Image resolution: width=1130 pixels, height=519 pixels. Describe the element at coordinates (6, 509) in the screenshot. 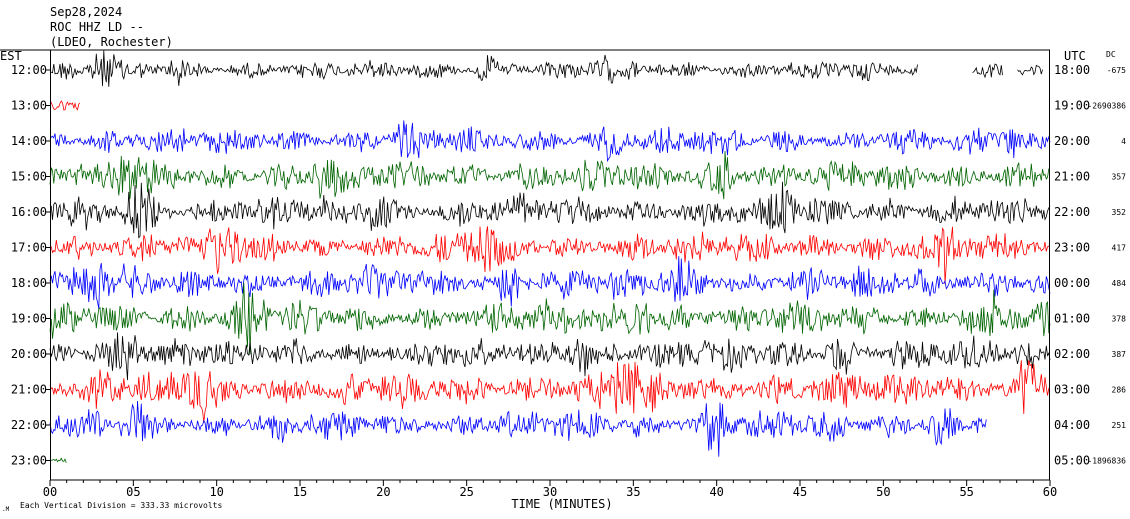

I see `corner-mark: .M` at that location.